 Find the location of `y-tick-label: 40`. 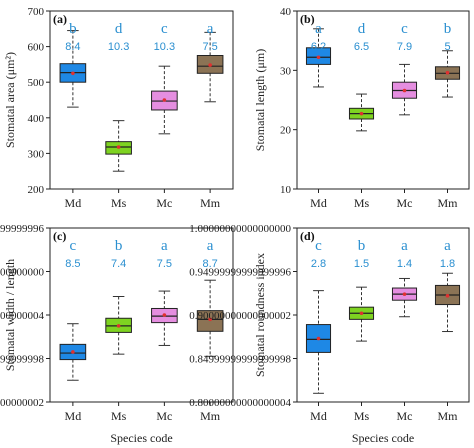

y-tick-label: 40 is located at coordinates (286, 12).